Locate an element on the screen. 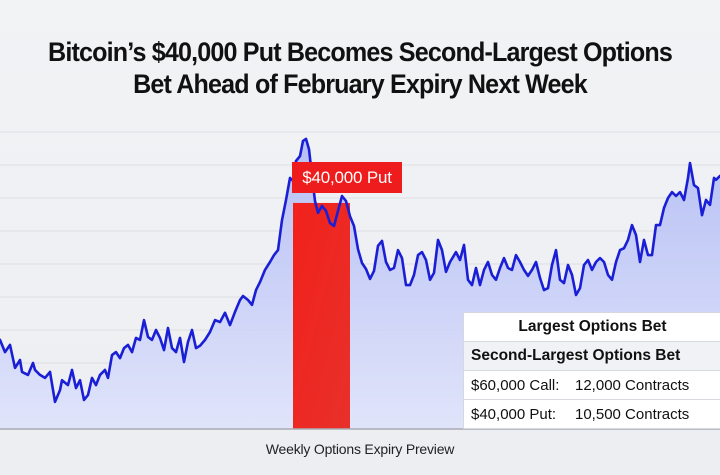  table-row: $40,000 Put: 10,500 Contracts is located at coordinates (592, 414).